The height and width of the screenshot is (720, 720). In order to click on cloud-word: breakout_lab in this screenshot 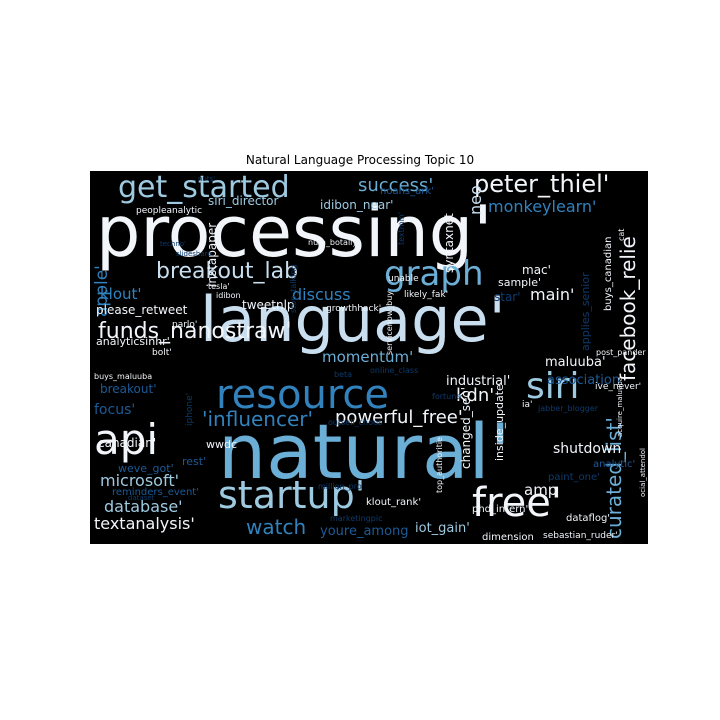, I will do `click(227, 271)`.